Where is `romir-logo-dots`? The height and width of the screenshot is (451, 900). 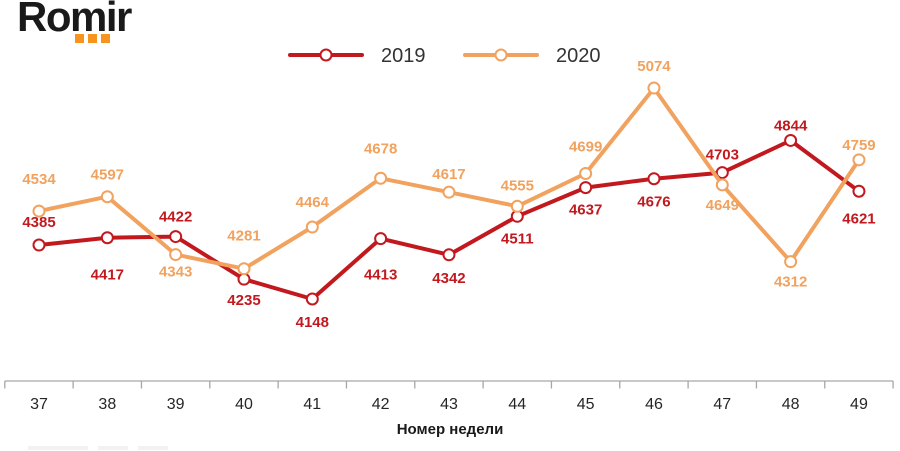
romir-logo-dots is located at coordinates (92, 38).